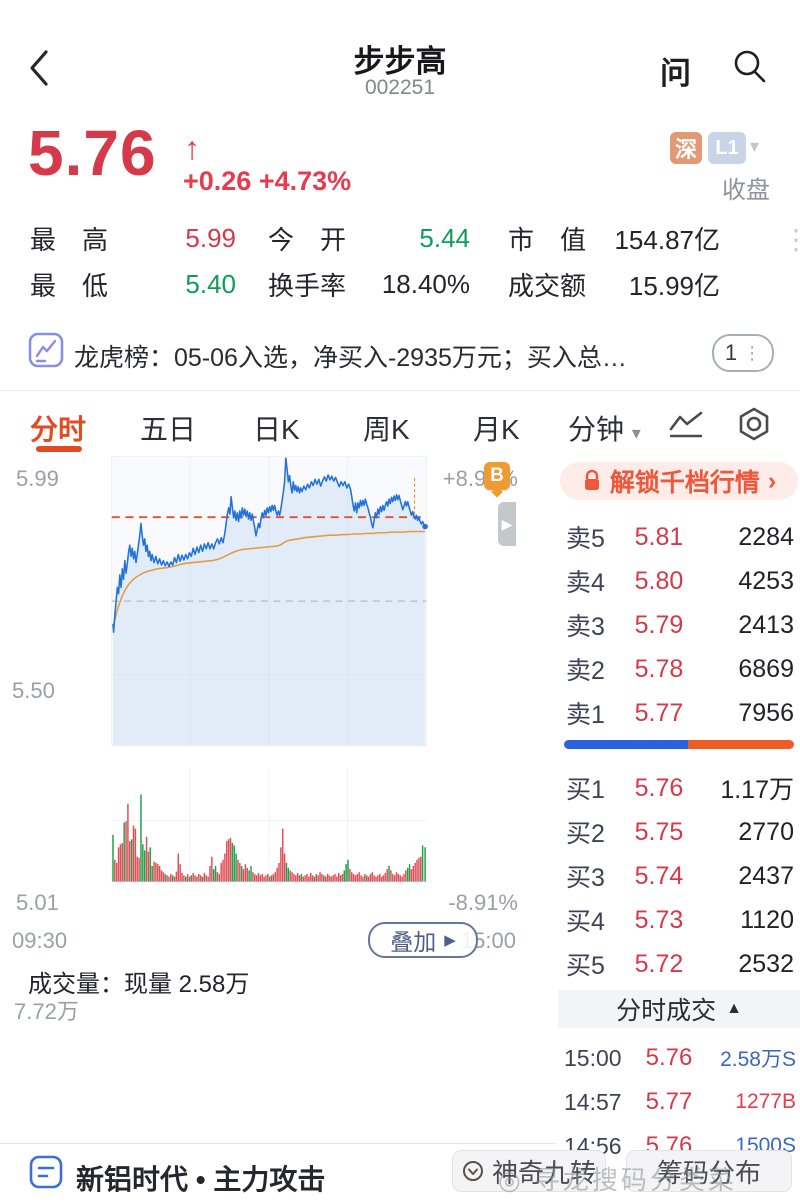 The height and width of the screenshot is (1203, 800). I want to click on volume-title: 成交量：现量 2.58万, so click(139, 984).